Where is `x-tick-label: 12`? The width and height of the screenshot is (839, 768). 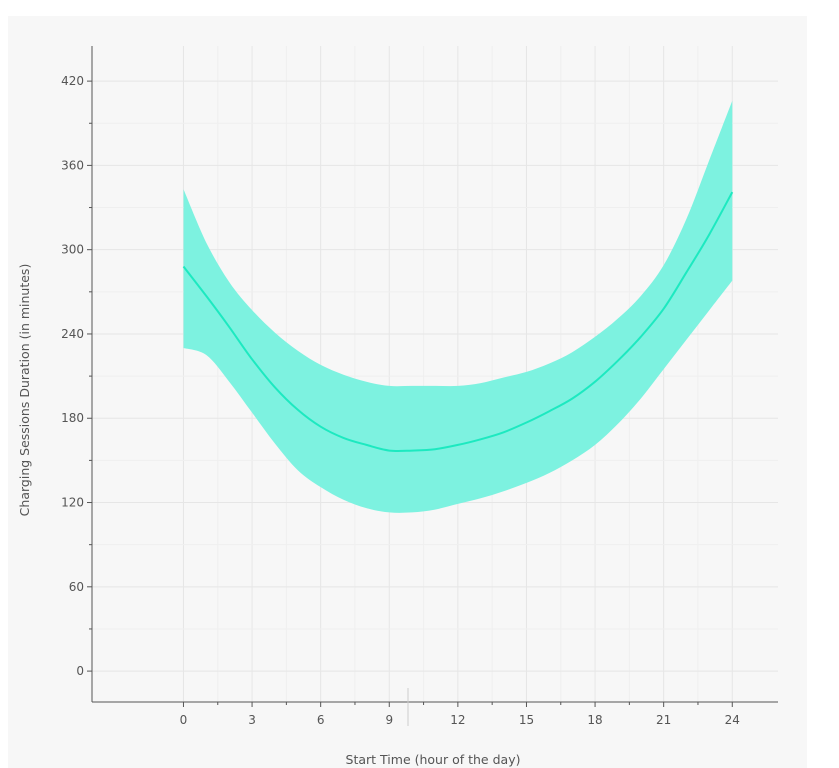
x-tick-label: 12 is located at coordinates (457, 720).